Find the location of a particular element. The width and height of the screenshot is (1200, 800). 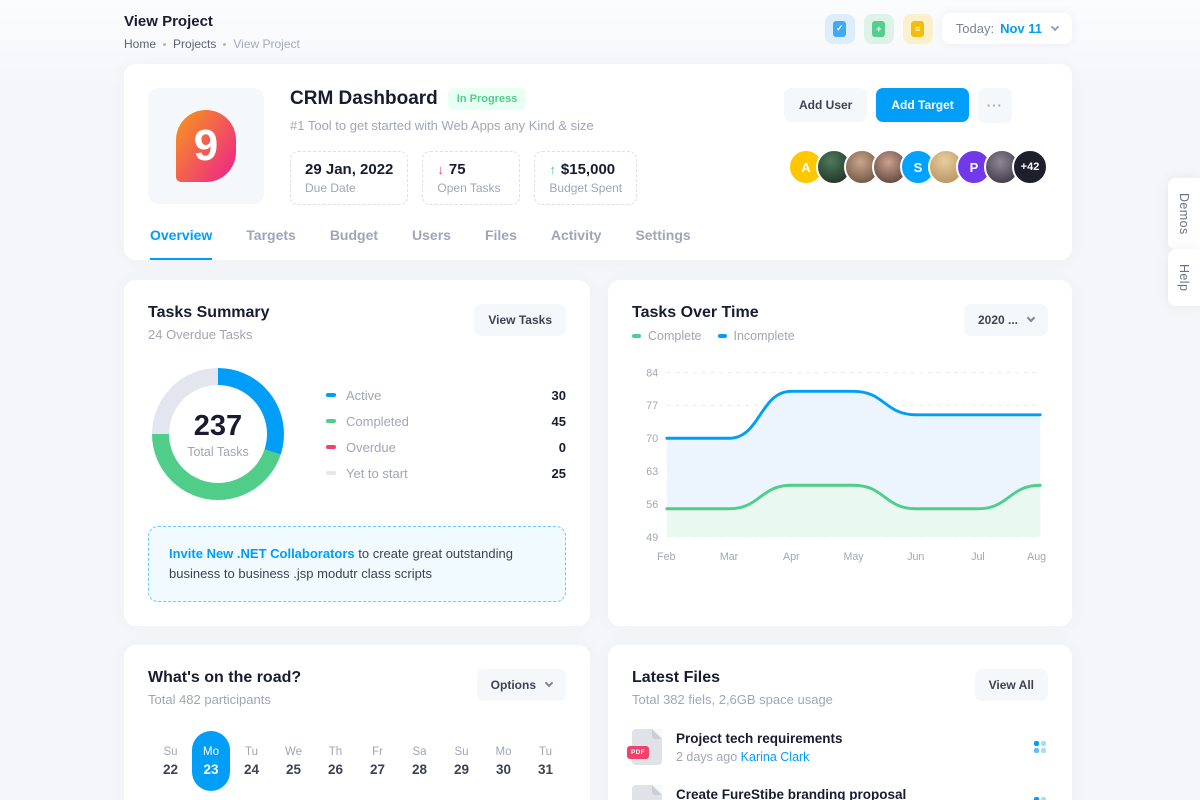

demos-side-tab: Demos is located at coordinates (1184, 214).